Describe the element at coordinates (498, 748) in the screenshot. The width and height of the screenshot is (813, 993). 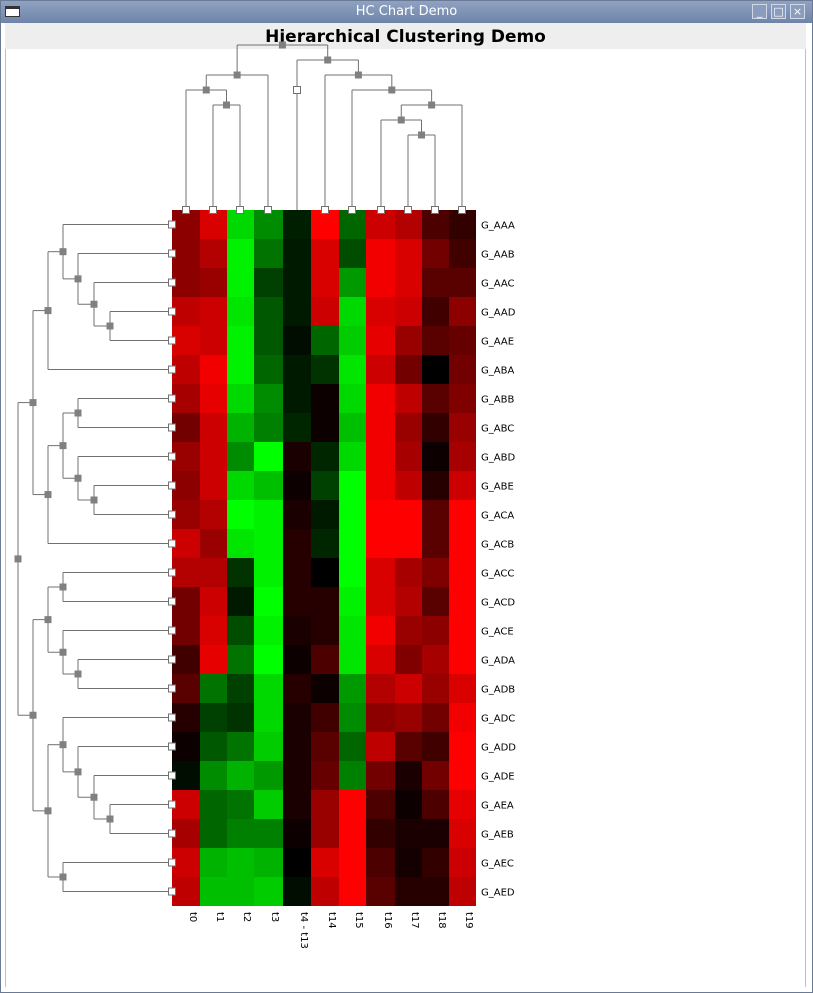
I see `row-label: G_ADD` at that location.